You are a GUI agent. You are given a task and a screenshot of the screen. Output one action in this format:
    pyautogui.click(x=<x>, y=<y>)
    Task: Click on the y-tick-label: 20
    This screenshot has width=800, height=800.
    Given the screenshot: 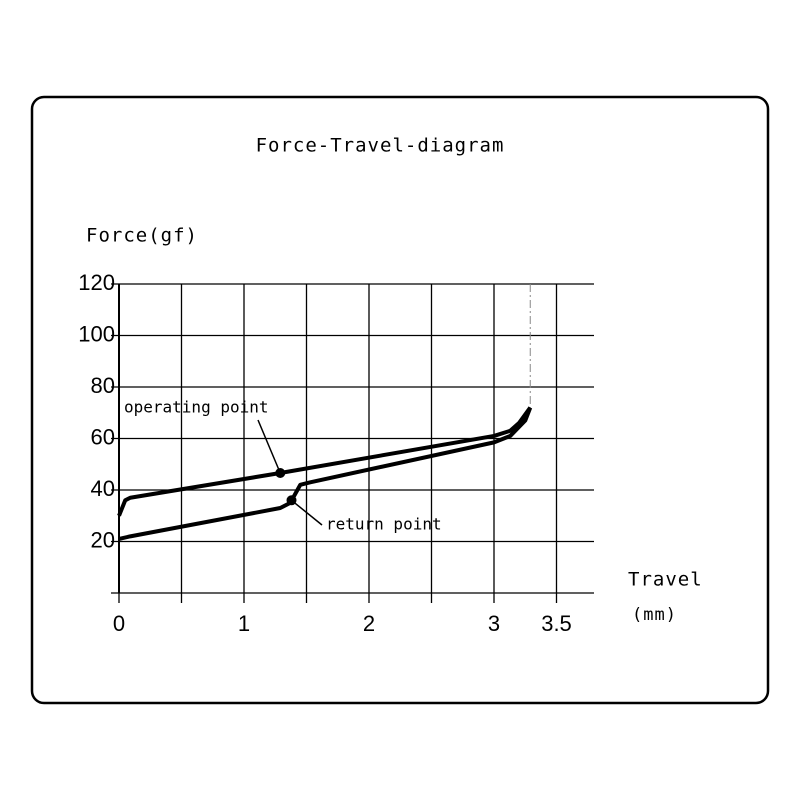 What is the action you would take?
    pyautogui.click(x=103, y=539)
    